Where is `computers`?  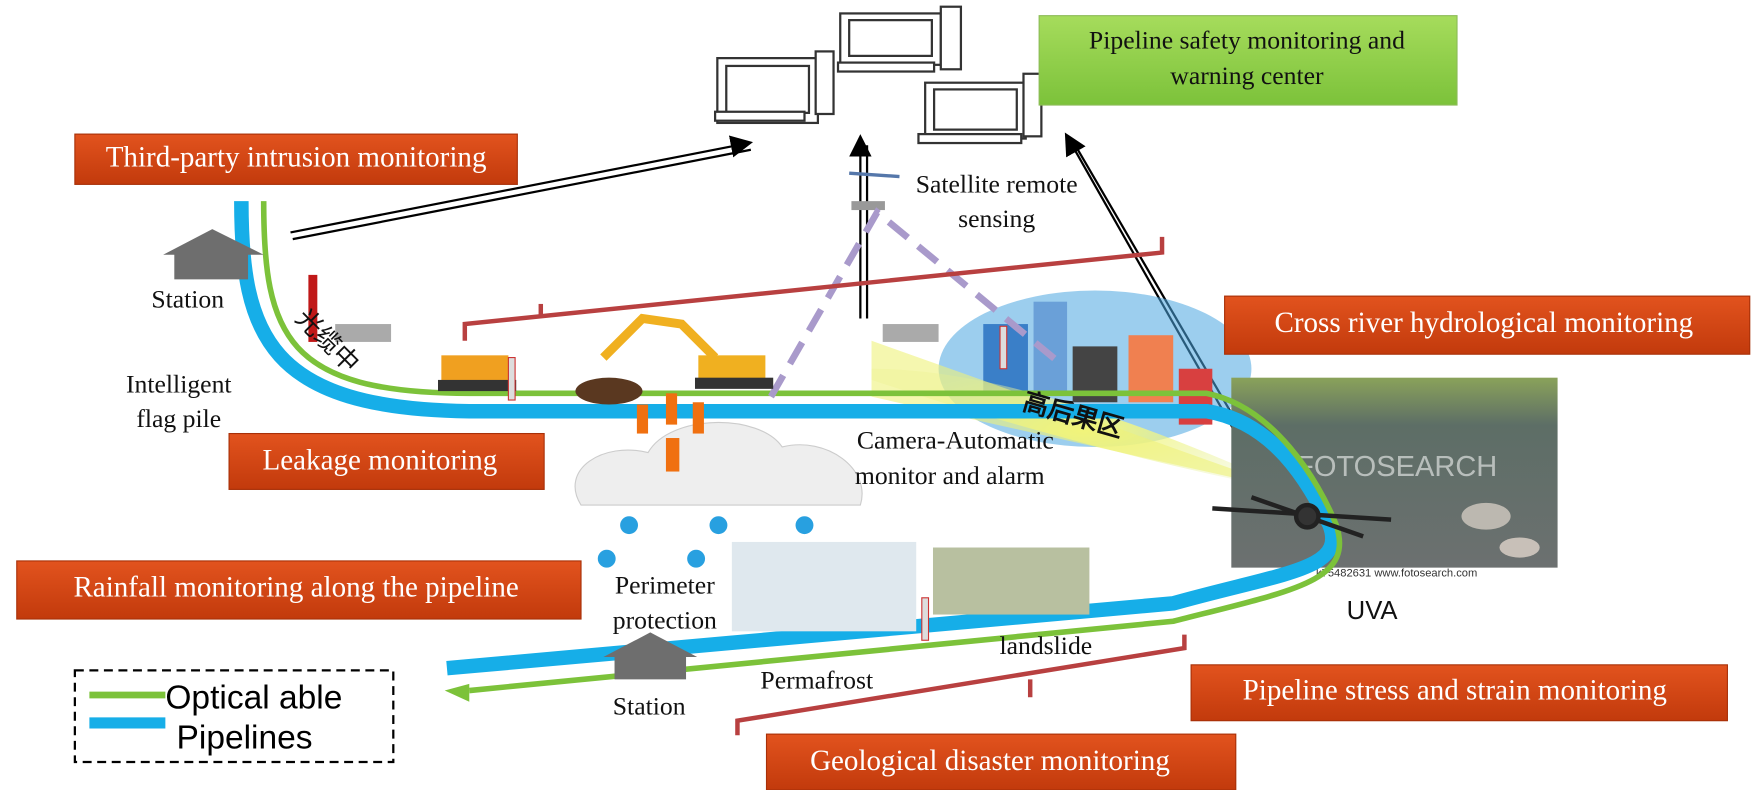 computers is located at coordinates (878, 75).